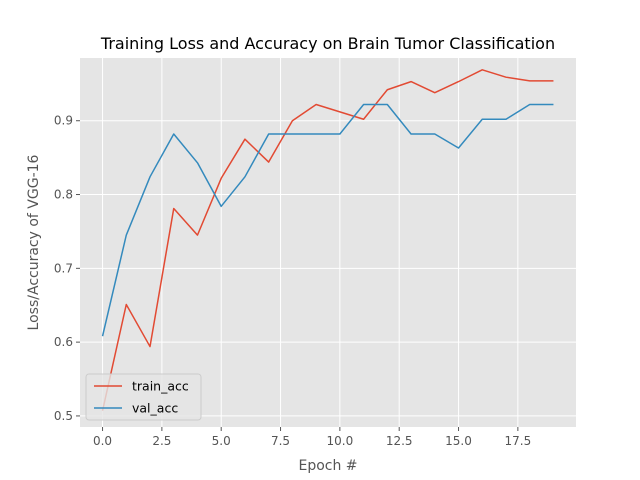  I want to click on x-tick-label: 7.5, so click(280, 441).